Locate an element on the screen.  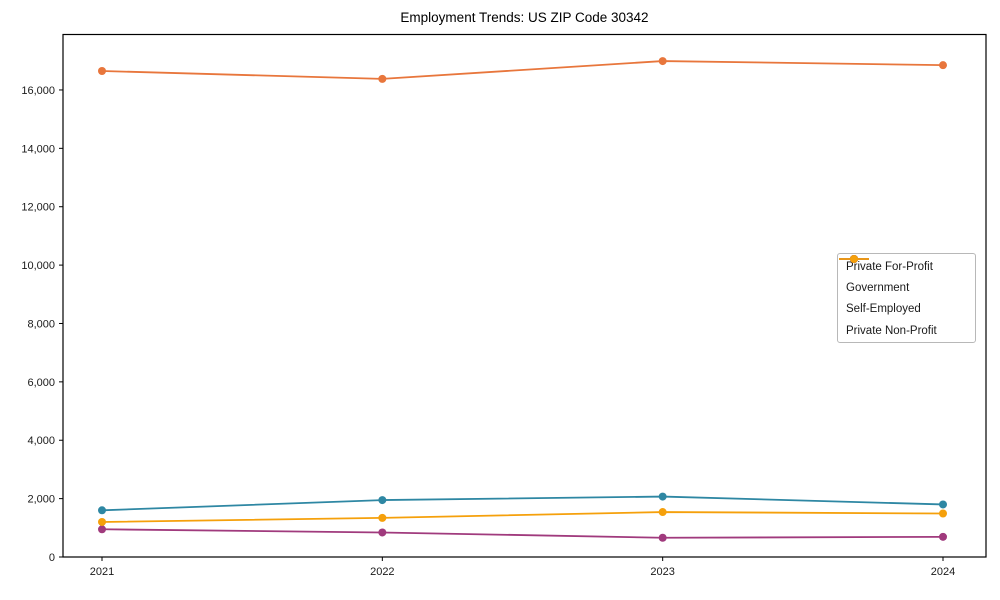
legend-item: Government is located at coordinates (906, 276).